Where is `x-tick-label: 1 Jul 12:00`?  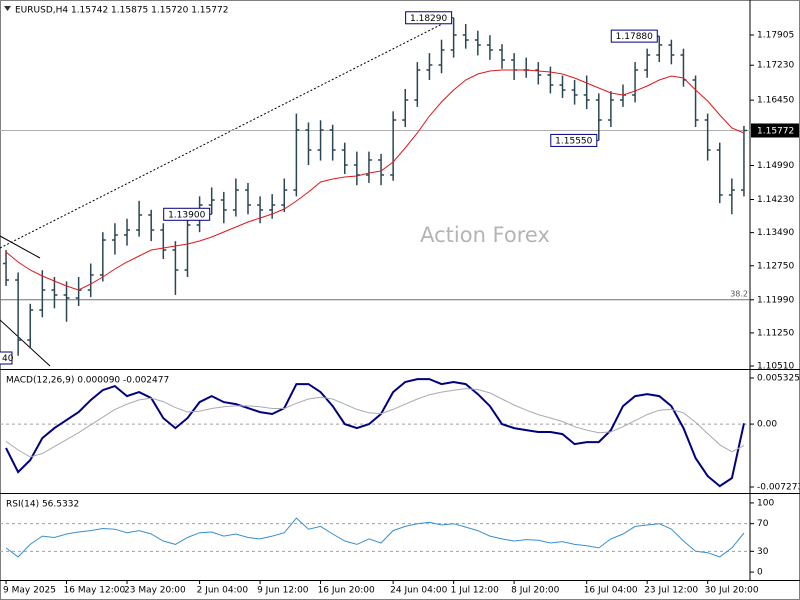
x-tick-label: 1 Jul 12:00 is located at coordinates (475, 591).